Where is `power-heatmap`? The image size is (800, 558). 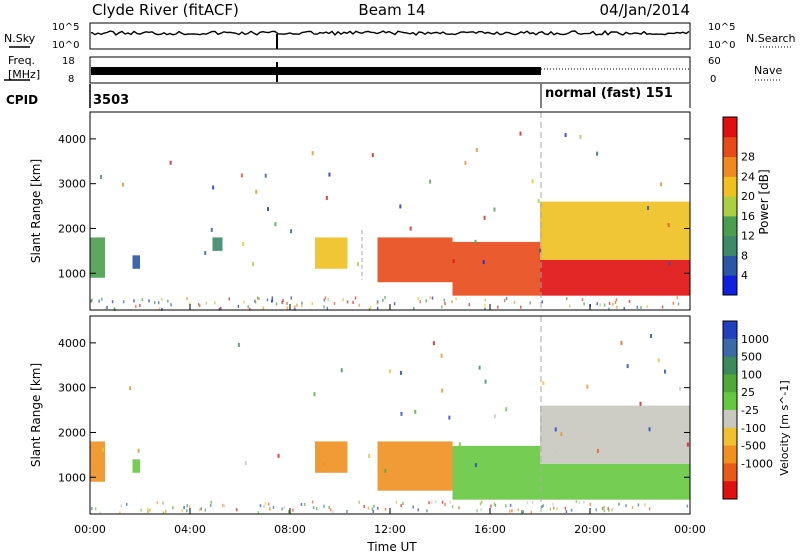
power-heatmap is located at coordinates (390, 248).